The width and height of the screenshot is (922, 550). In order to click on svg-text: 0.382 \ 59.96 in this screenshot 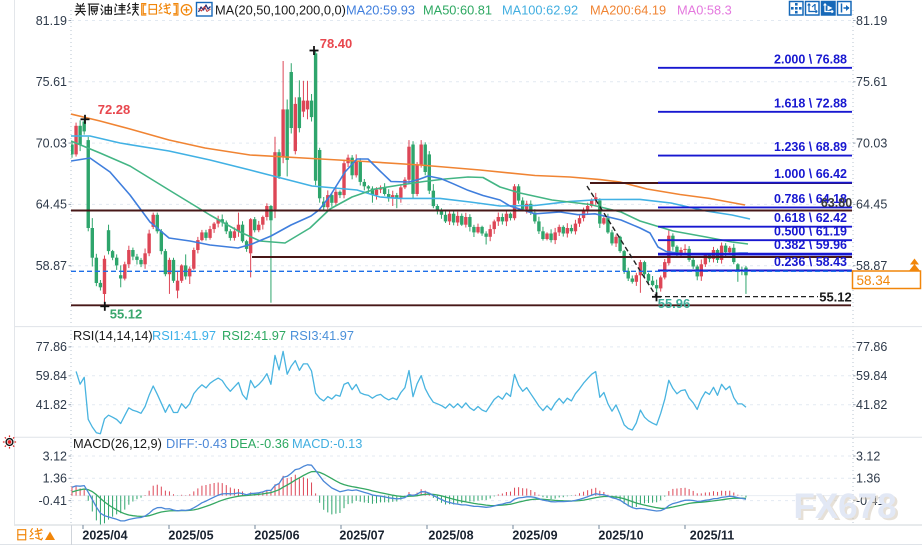, I will do `click(810, 245)`.